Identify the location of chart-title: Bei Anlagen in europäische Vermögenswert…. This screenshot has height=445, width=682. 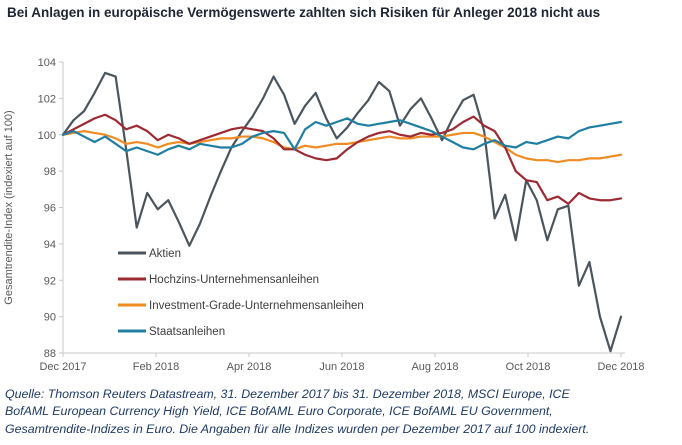
(304, 12).